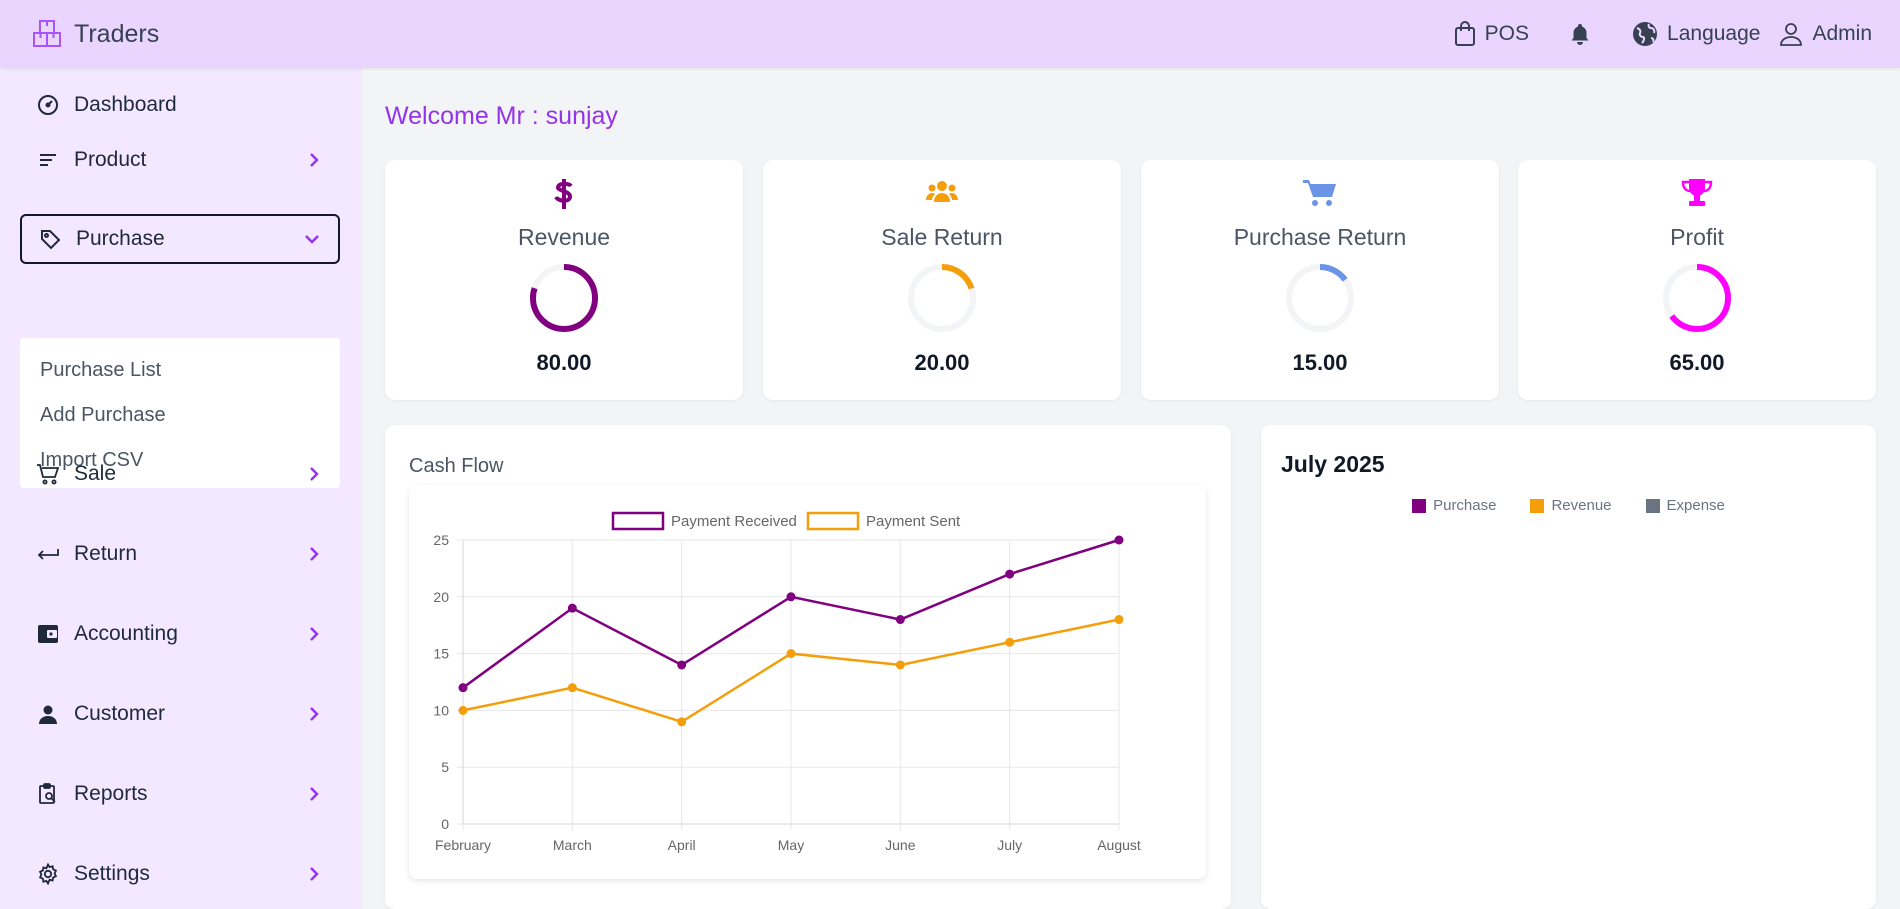  Describe the element at coordinates (572, 845) in the screenshot. I see `x-tick-label: March` at that location.